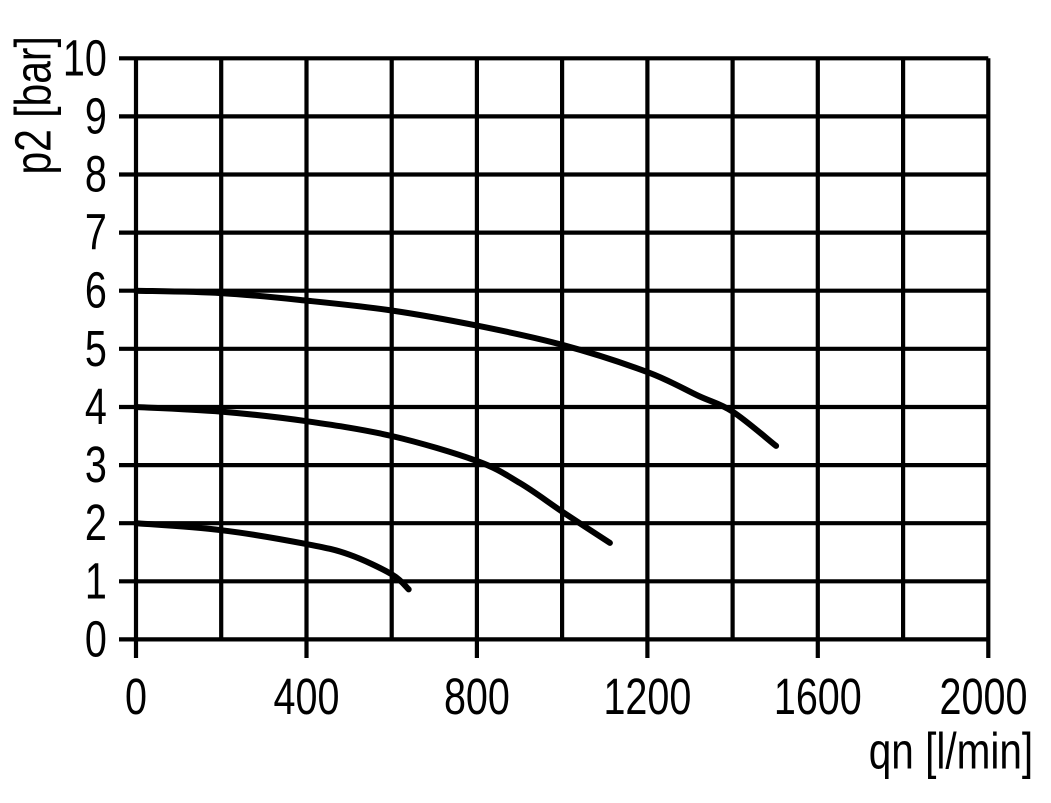 This screenshot has height=803, width=1051. I want to click on svg-text: 800, so click(477, 696).